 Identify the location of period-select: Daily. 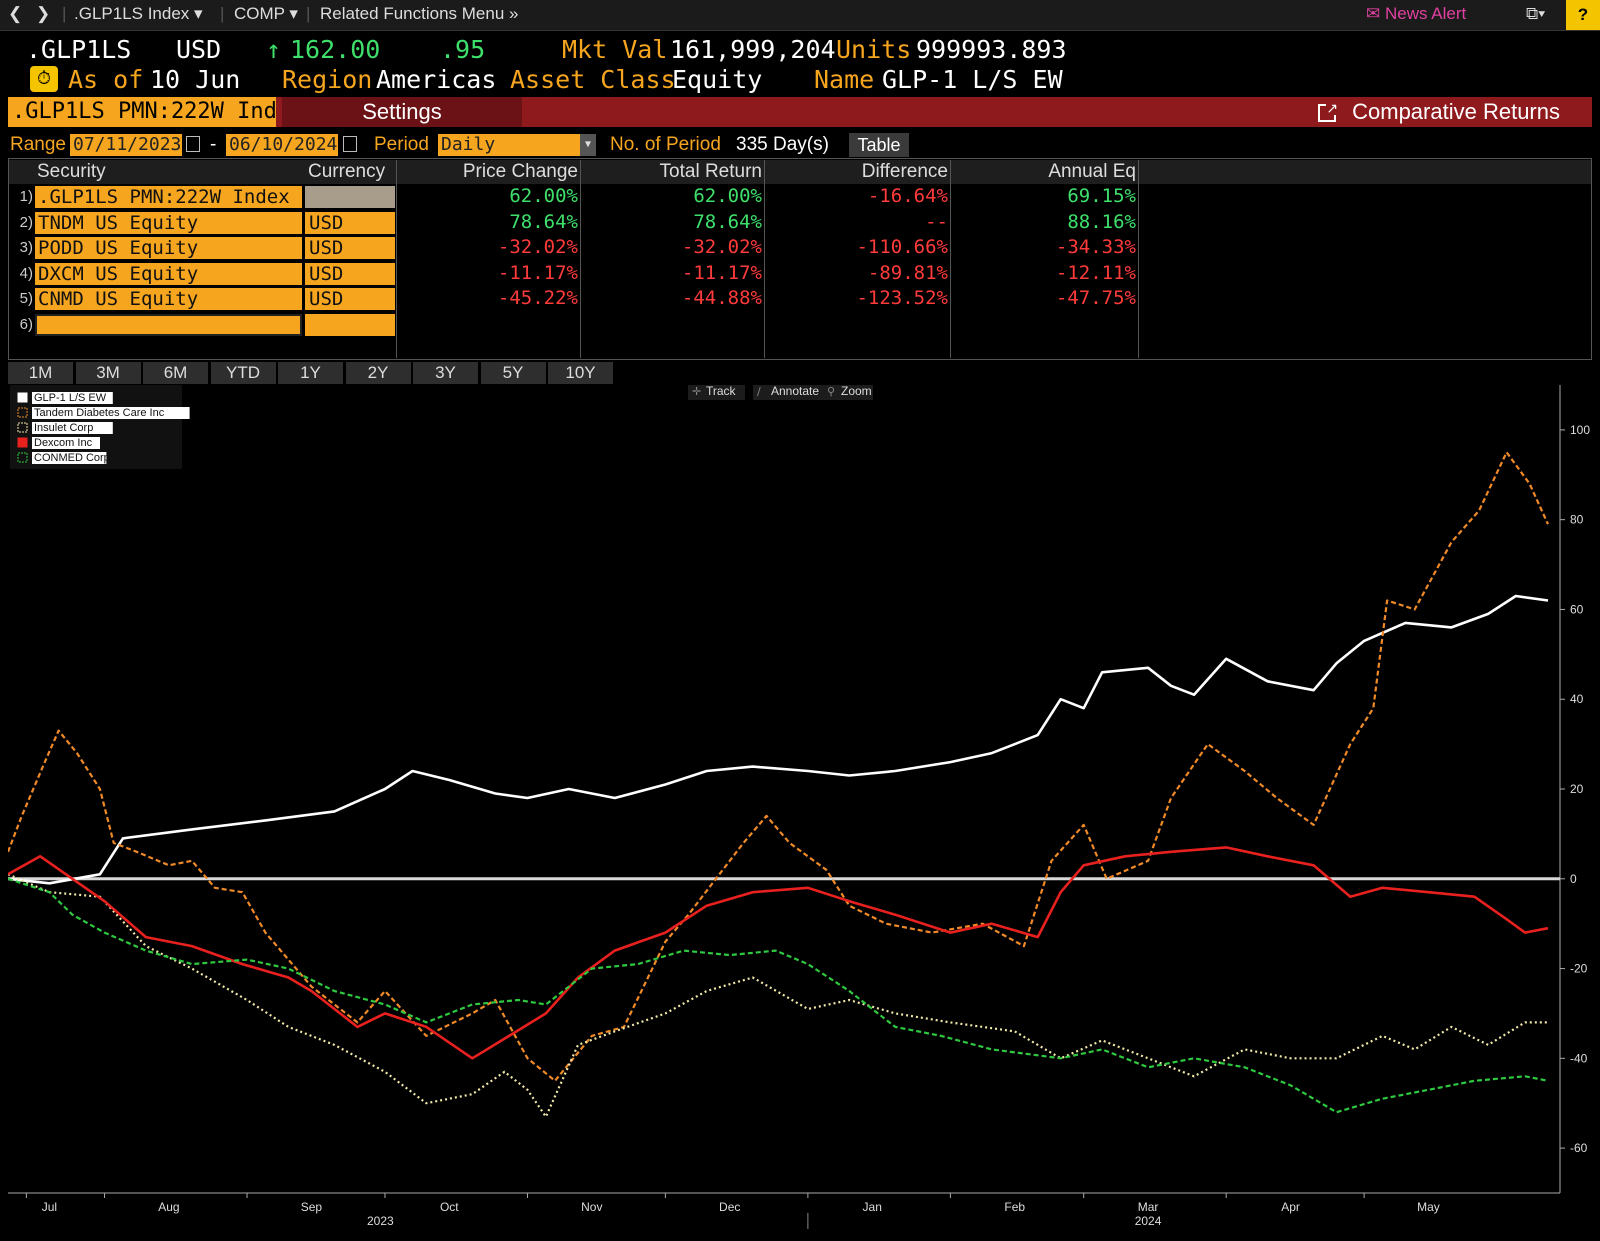
(509, 145).